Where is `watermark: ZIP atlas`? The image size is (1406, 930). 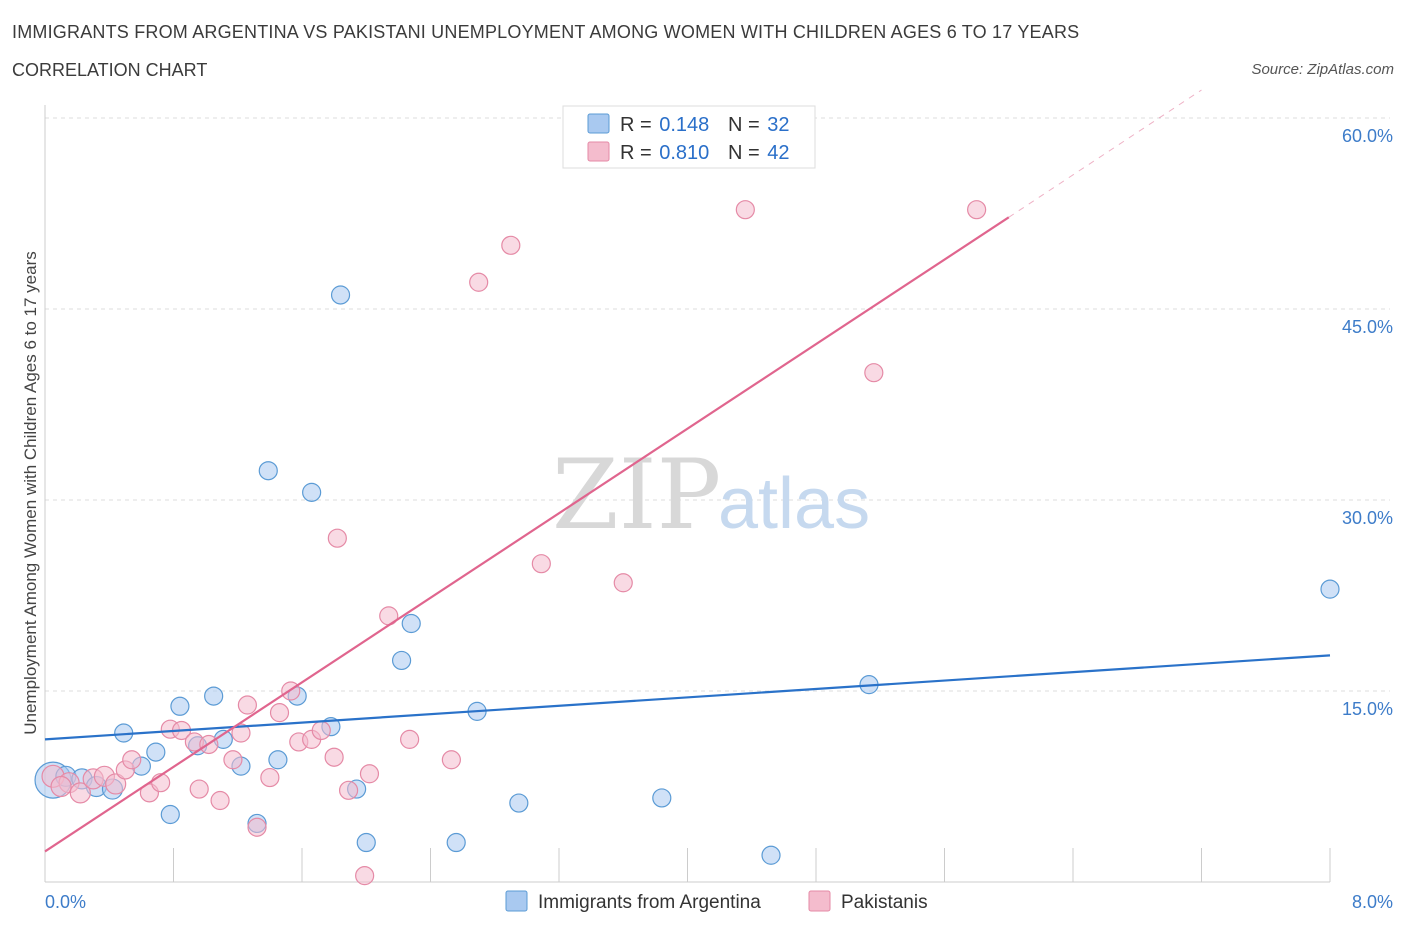
watermark: ZIP atlas is located at coordinates (711, 495).